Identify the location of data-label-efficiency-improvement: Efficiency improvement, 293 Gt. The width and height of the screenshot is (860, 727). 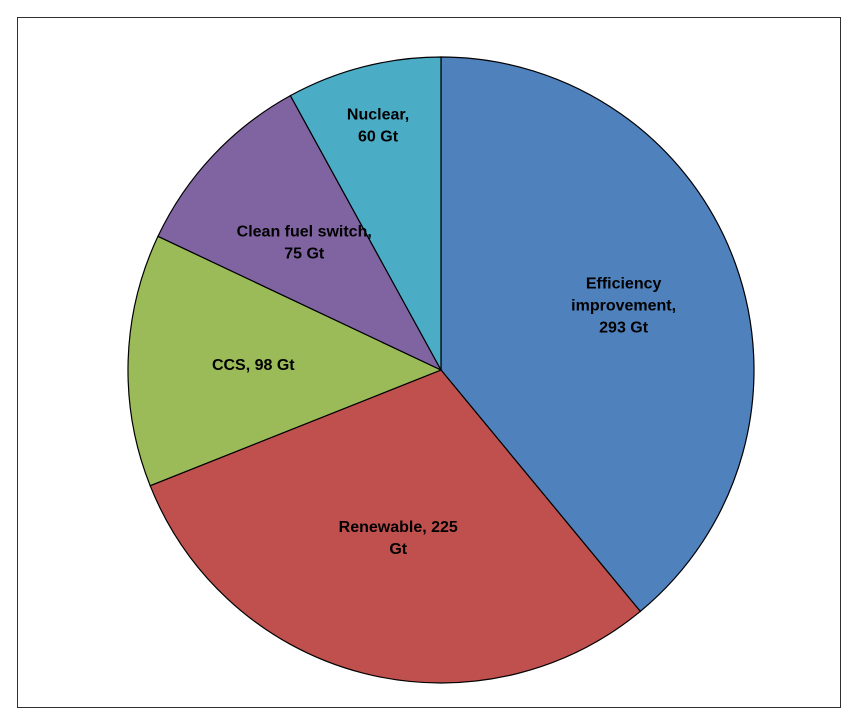
(623, 305).